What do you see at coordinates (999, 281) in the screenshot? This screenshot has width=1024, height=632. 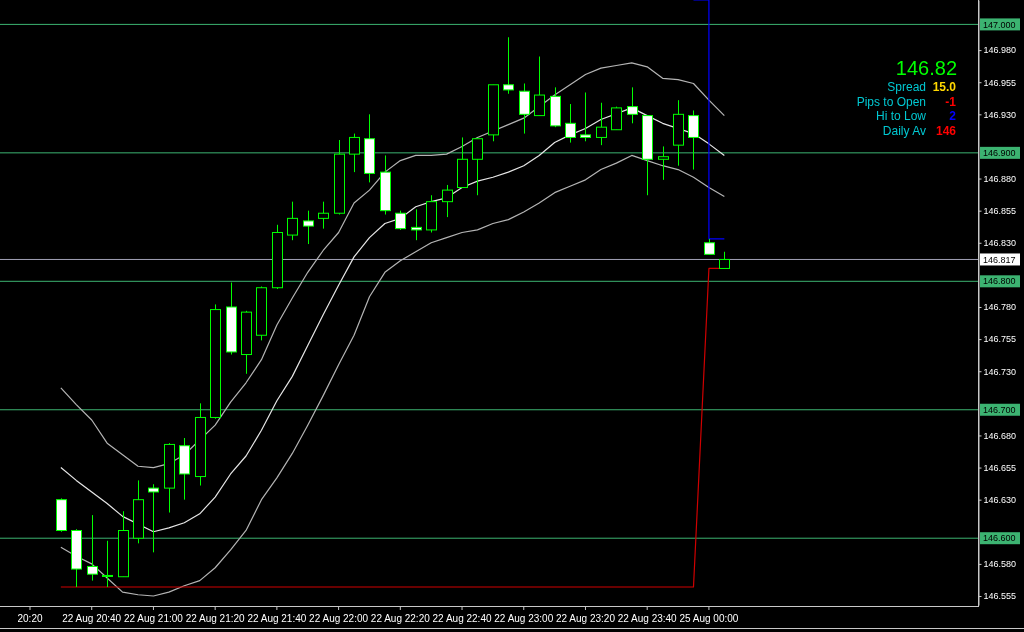 I see `ref-line-label: 146.800` at bounding box center [999, 281].